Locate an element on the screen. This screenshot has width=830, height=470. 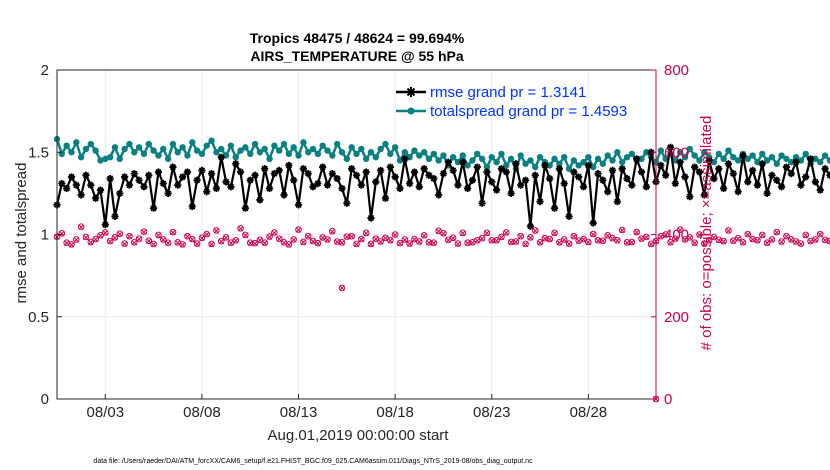
y-tick-label: 1.5 is located at coordinates (38, 152).